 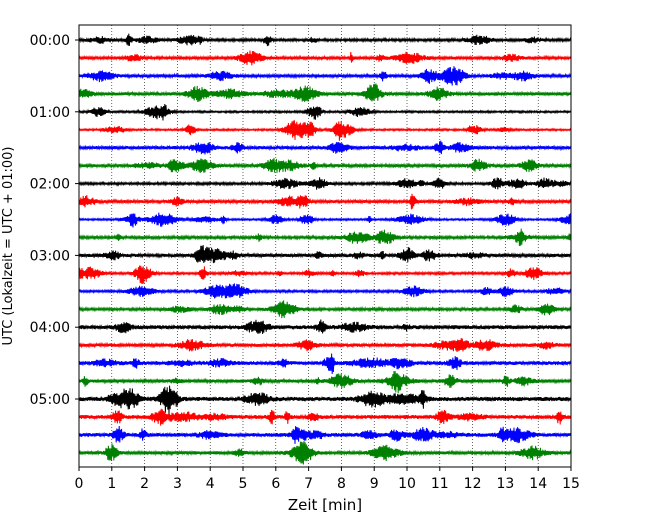 I want to click on x-axis-label: Zeit [min], so click(x=325, y=505).